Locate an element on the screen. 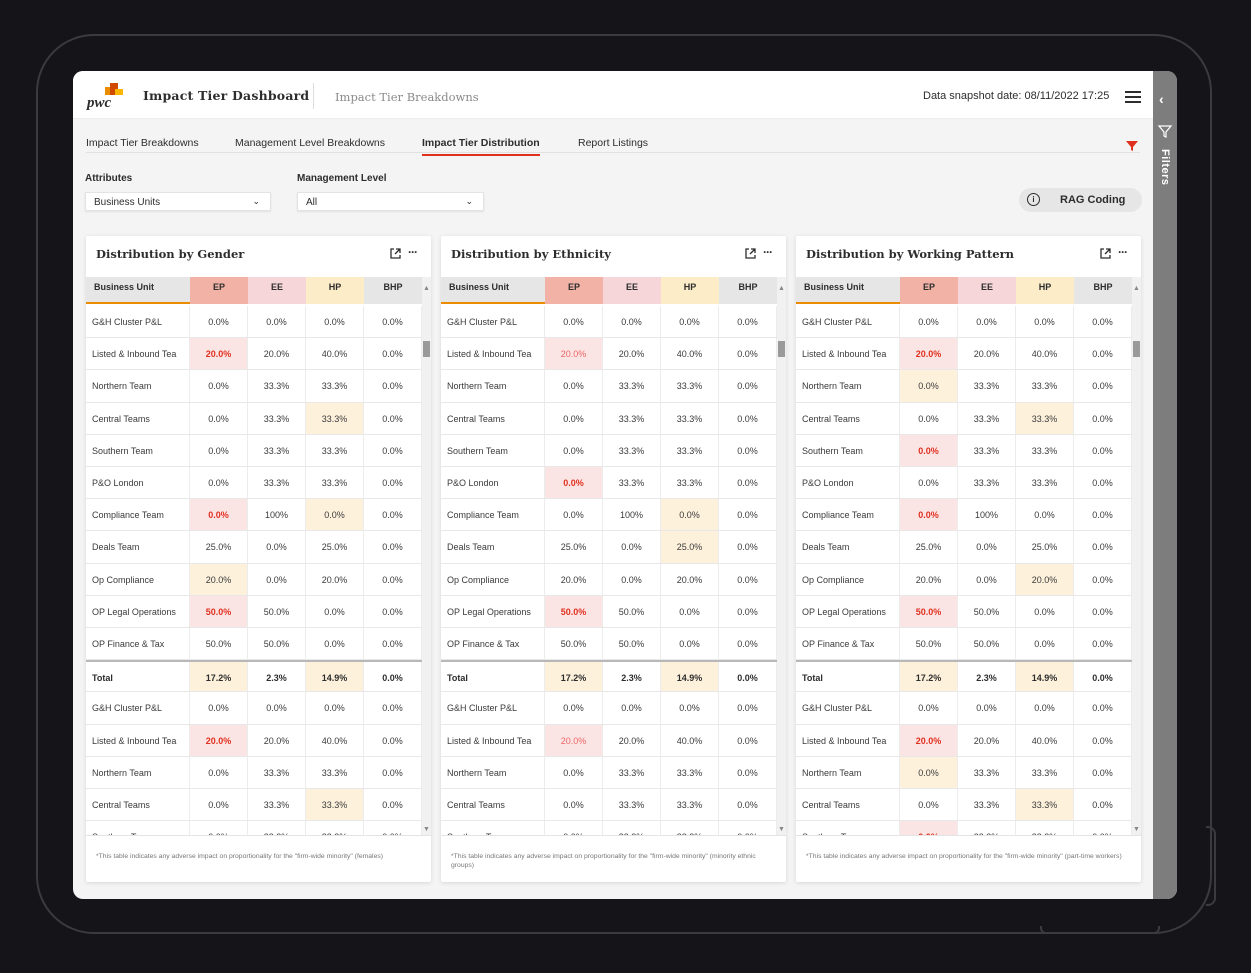 The width and height of the screenshot is (1251, 973). rag-coding-label: RAG Coding is located at coordinates (1093, 200).